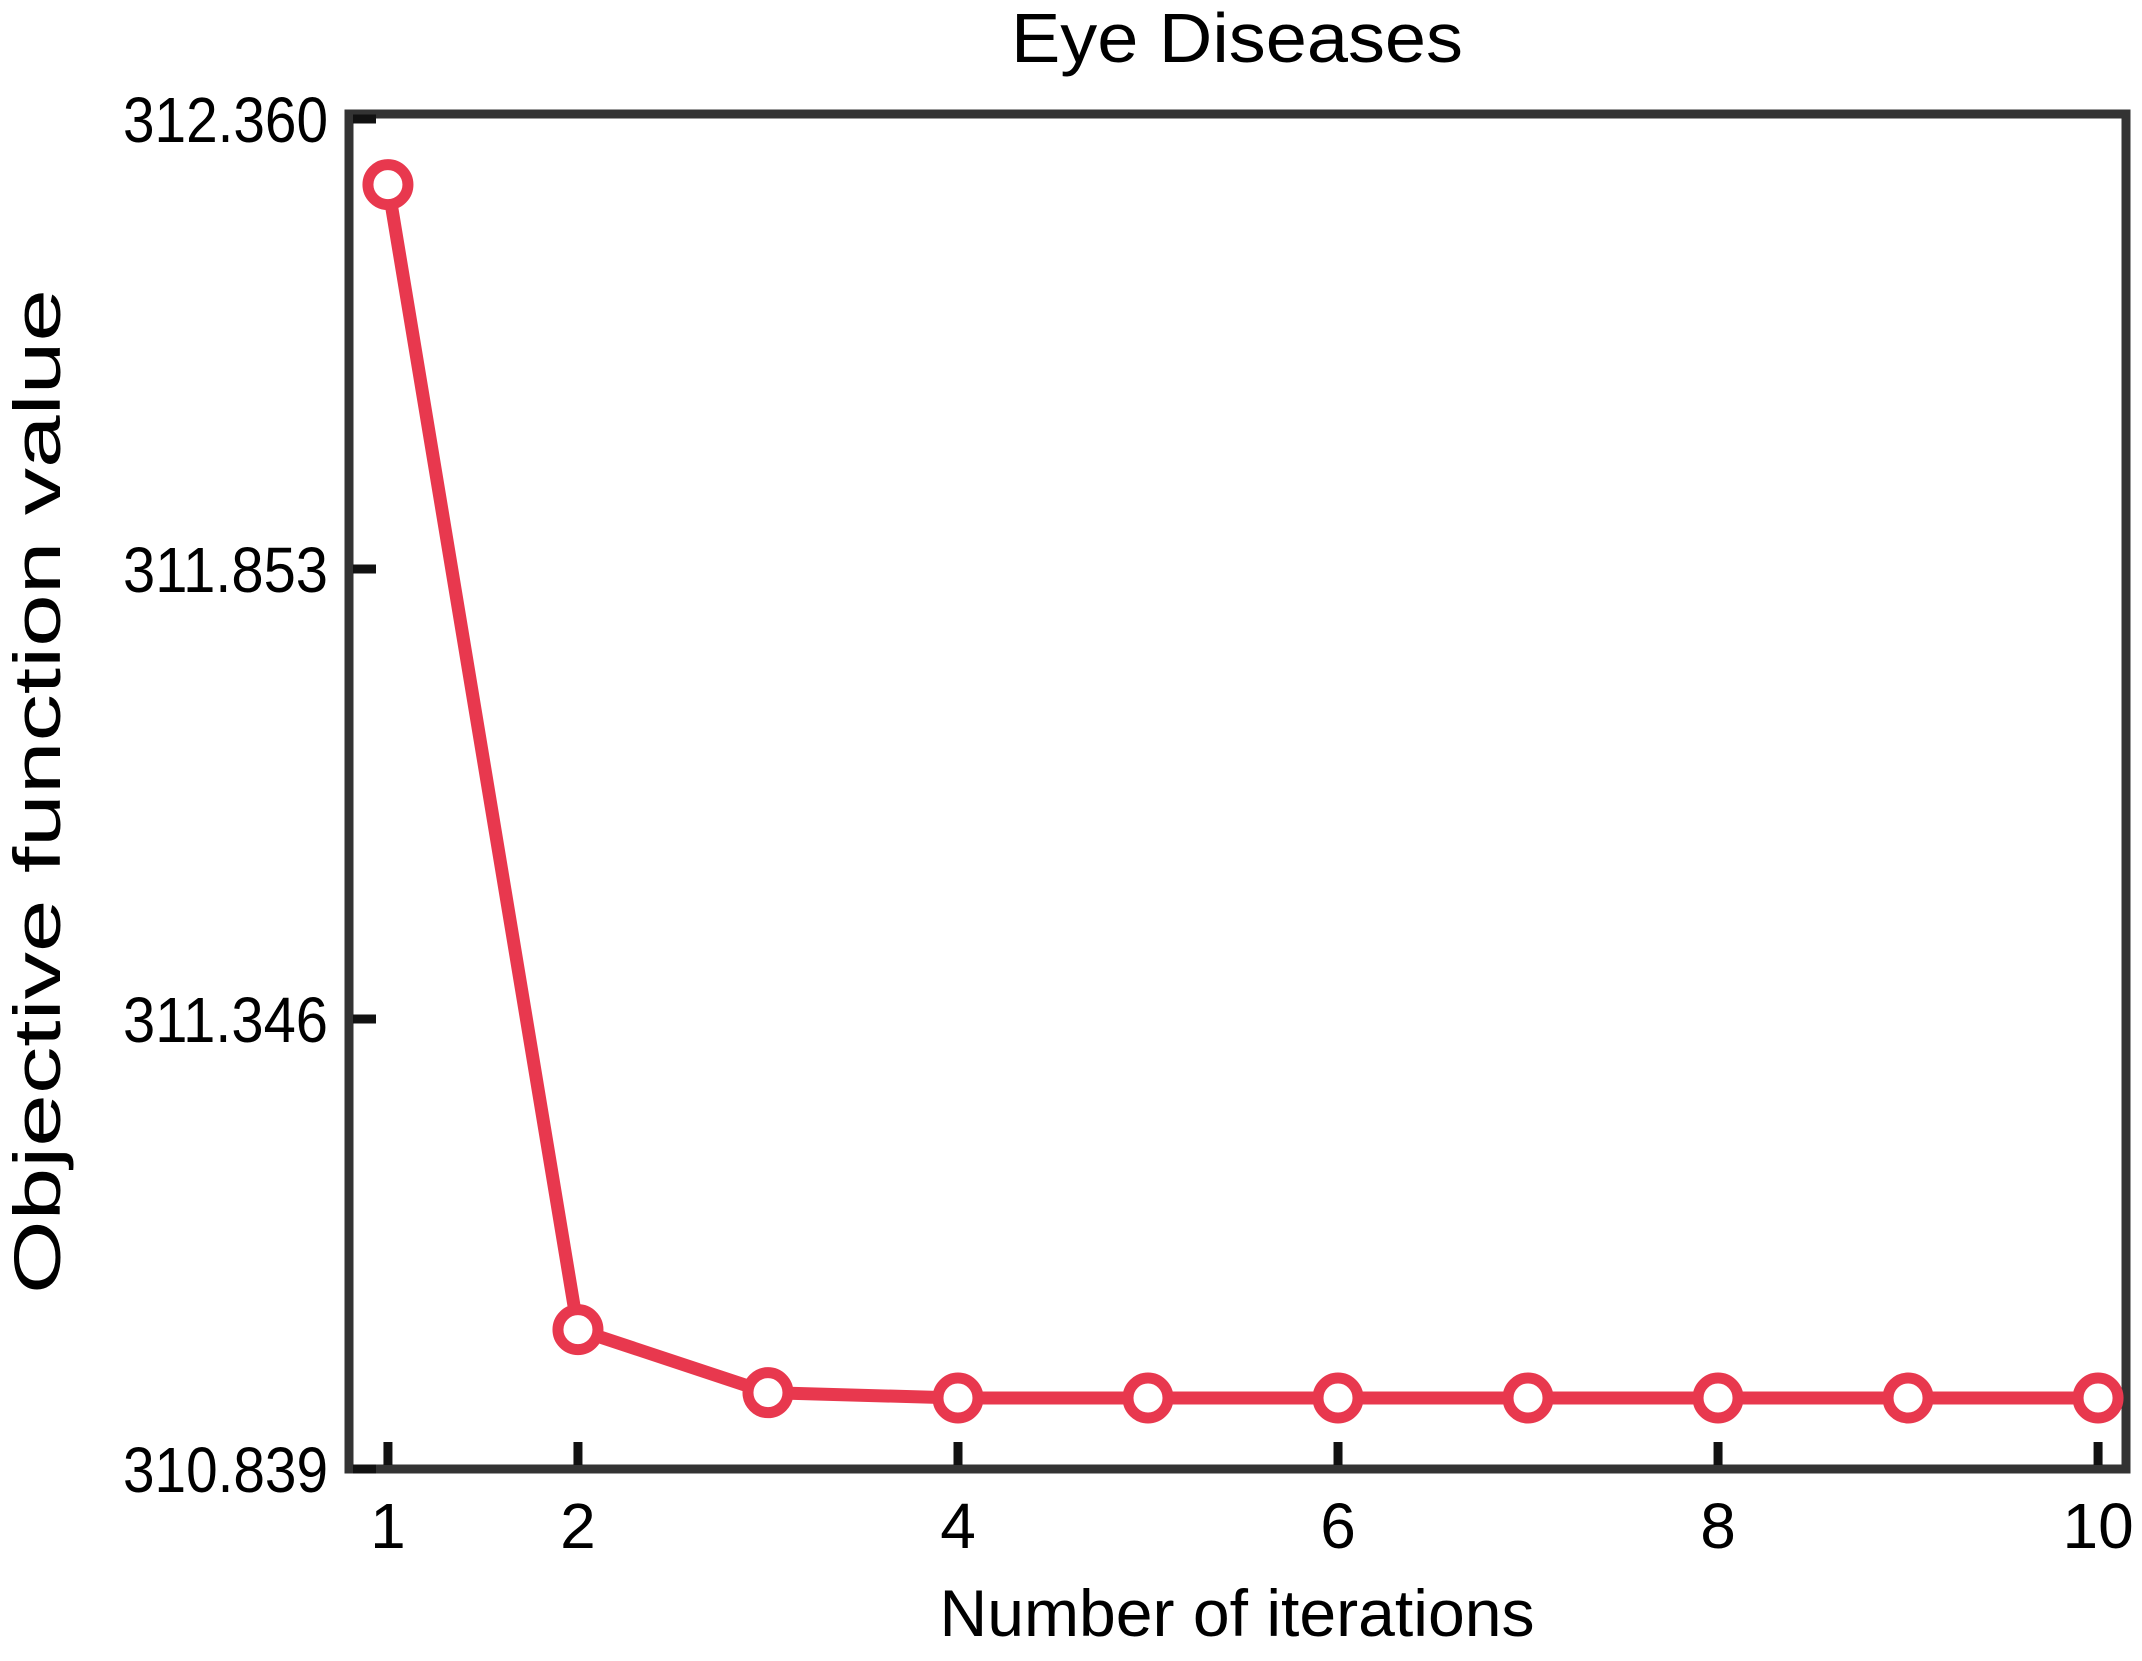 The width and height of the screenshot is (2142, 1661). I want to click on x-tick-label: 2, so click(578, 1526).